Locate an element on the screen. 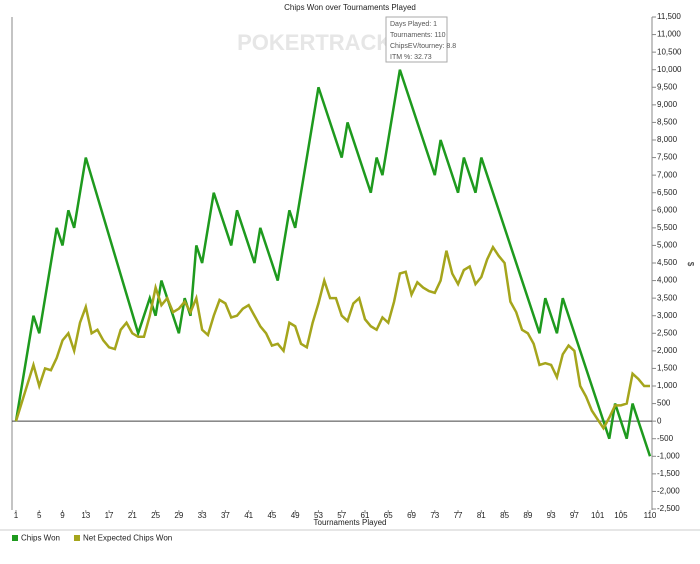 The height and width of the screenshot is (564, 700). y-tick-label: 9,000 is located at coordinates (667, 104).